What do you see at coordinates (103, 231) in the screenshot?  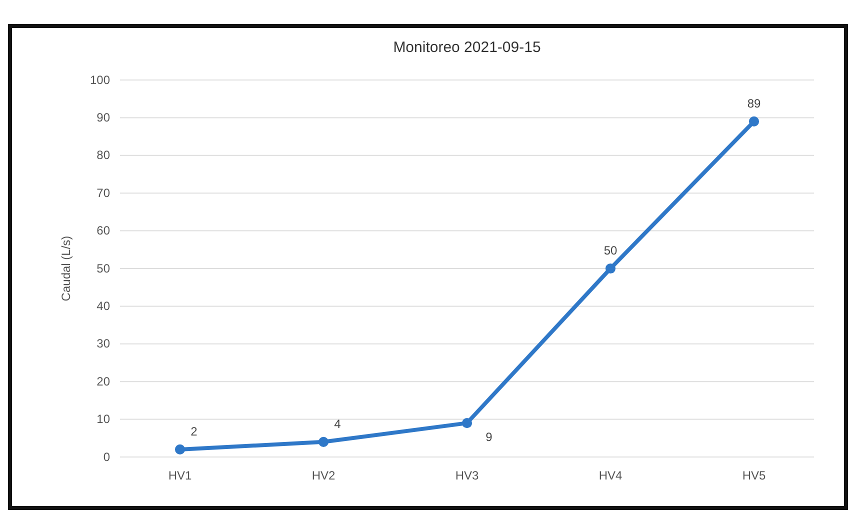 I see `y-tick-label: 60` at bounding box center [103, 231].